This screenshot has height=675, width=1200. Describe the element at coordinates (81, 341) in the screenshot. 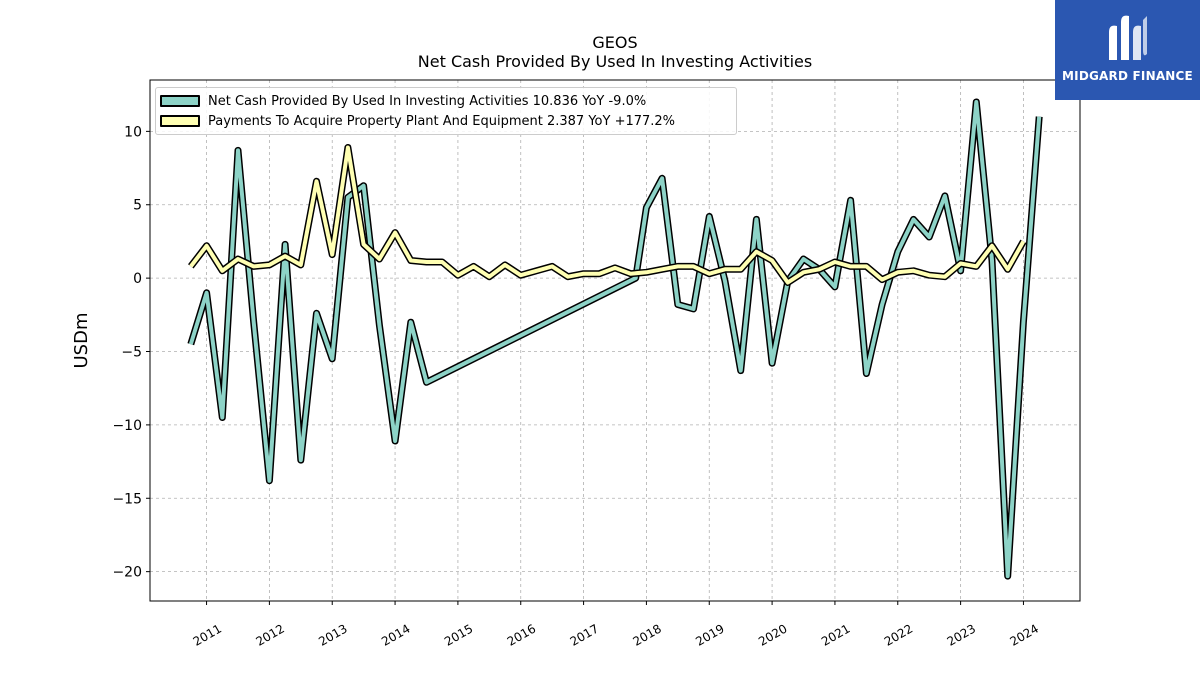

I see `y-axis-label: USDm` at that location.